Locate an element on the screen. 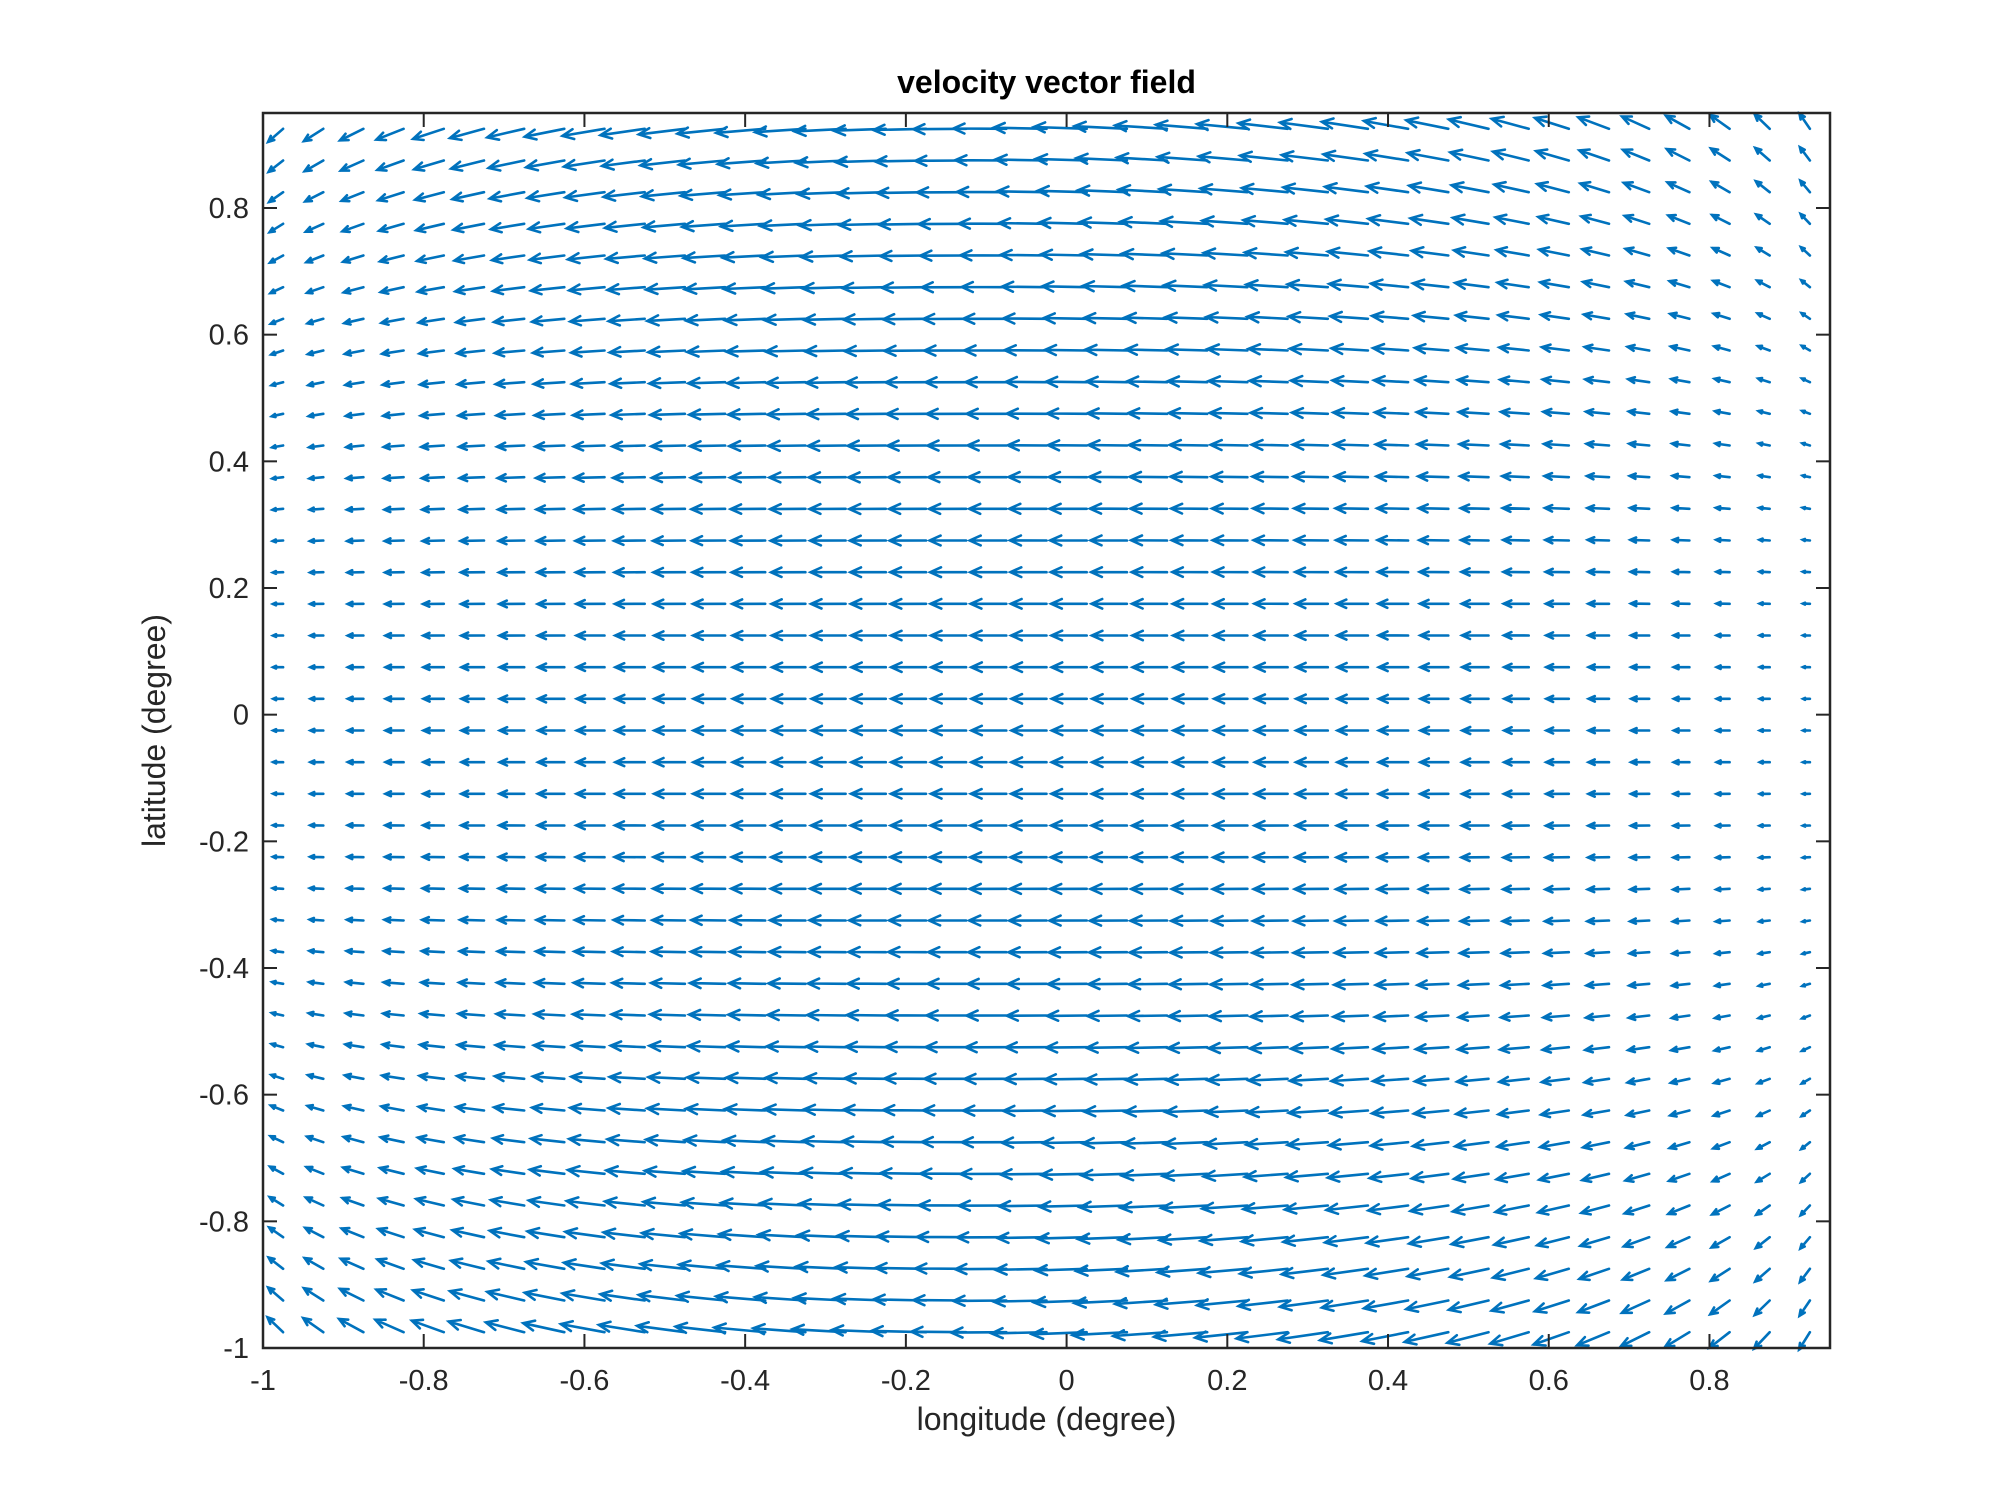  x-tick-label: -0.6 is located at coordinates (584, 1381).